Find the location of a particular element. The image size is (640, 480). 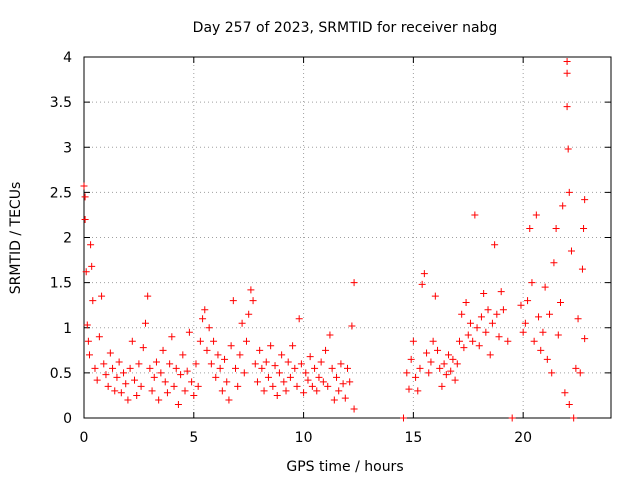

y-tick-label: 0.5 is located at coordinates (61, 374).